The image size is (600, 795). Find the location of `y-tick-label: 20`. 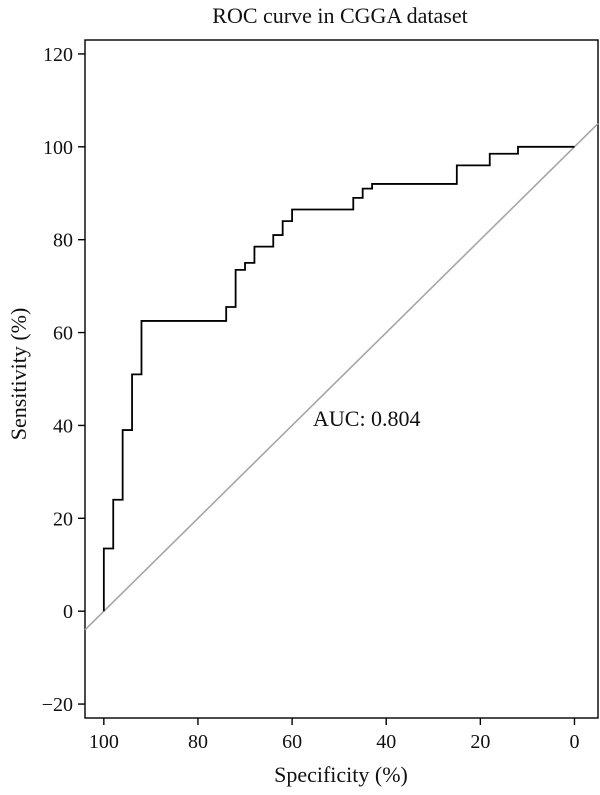

y-tick-label: 20 is located at coordinates (63, 519).